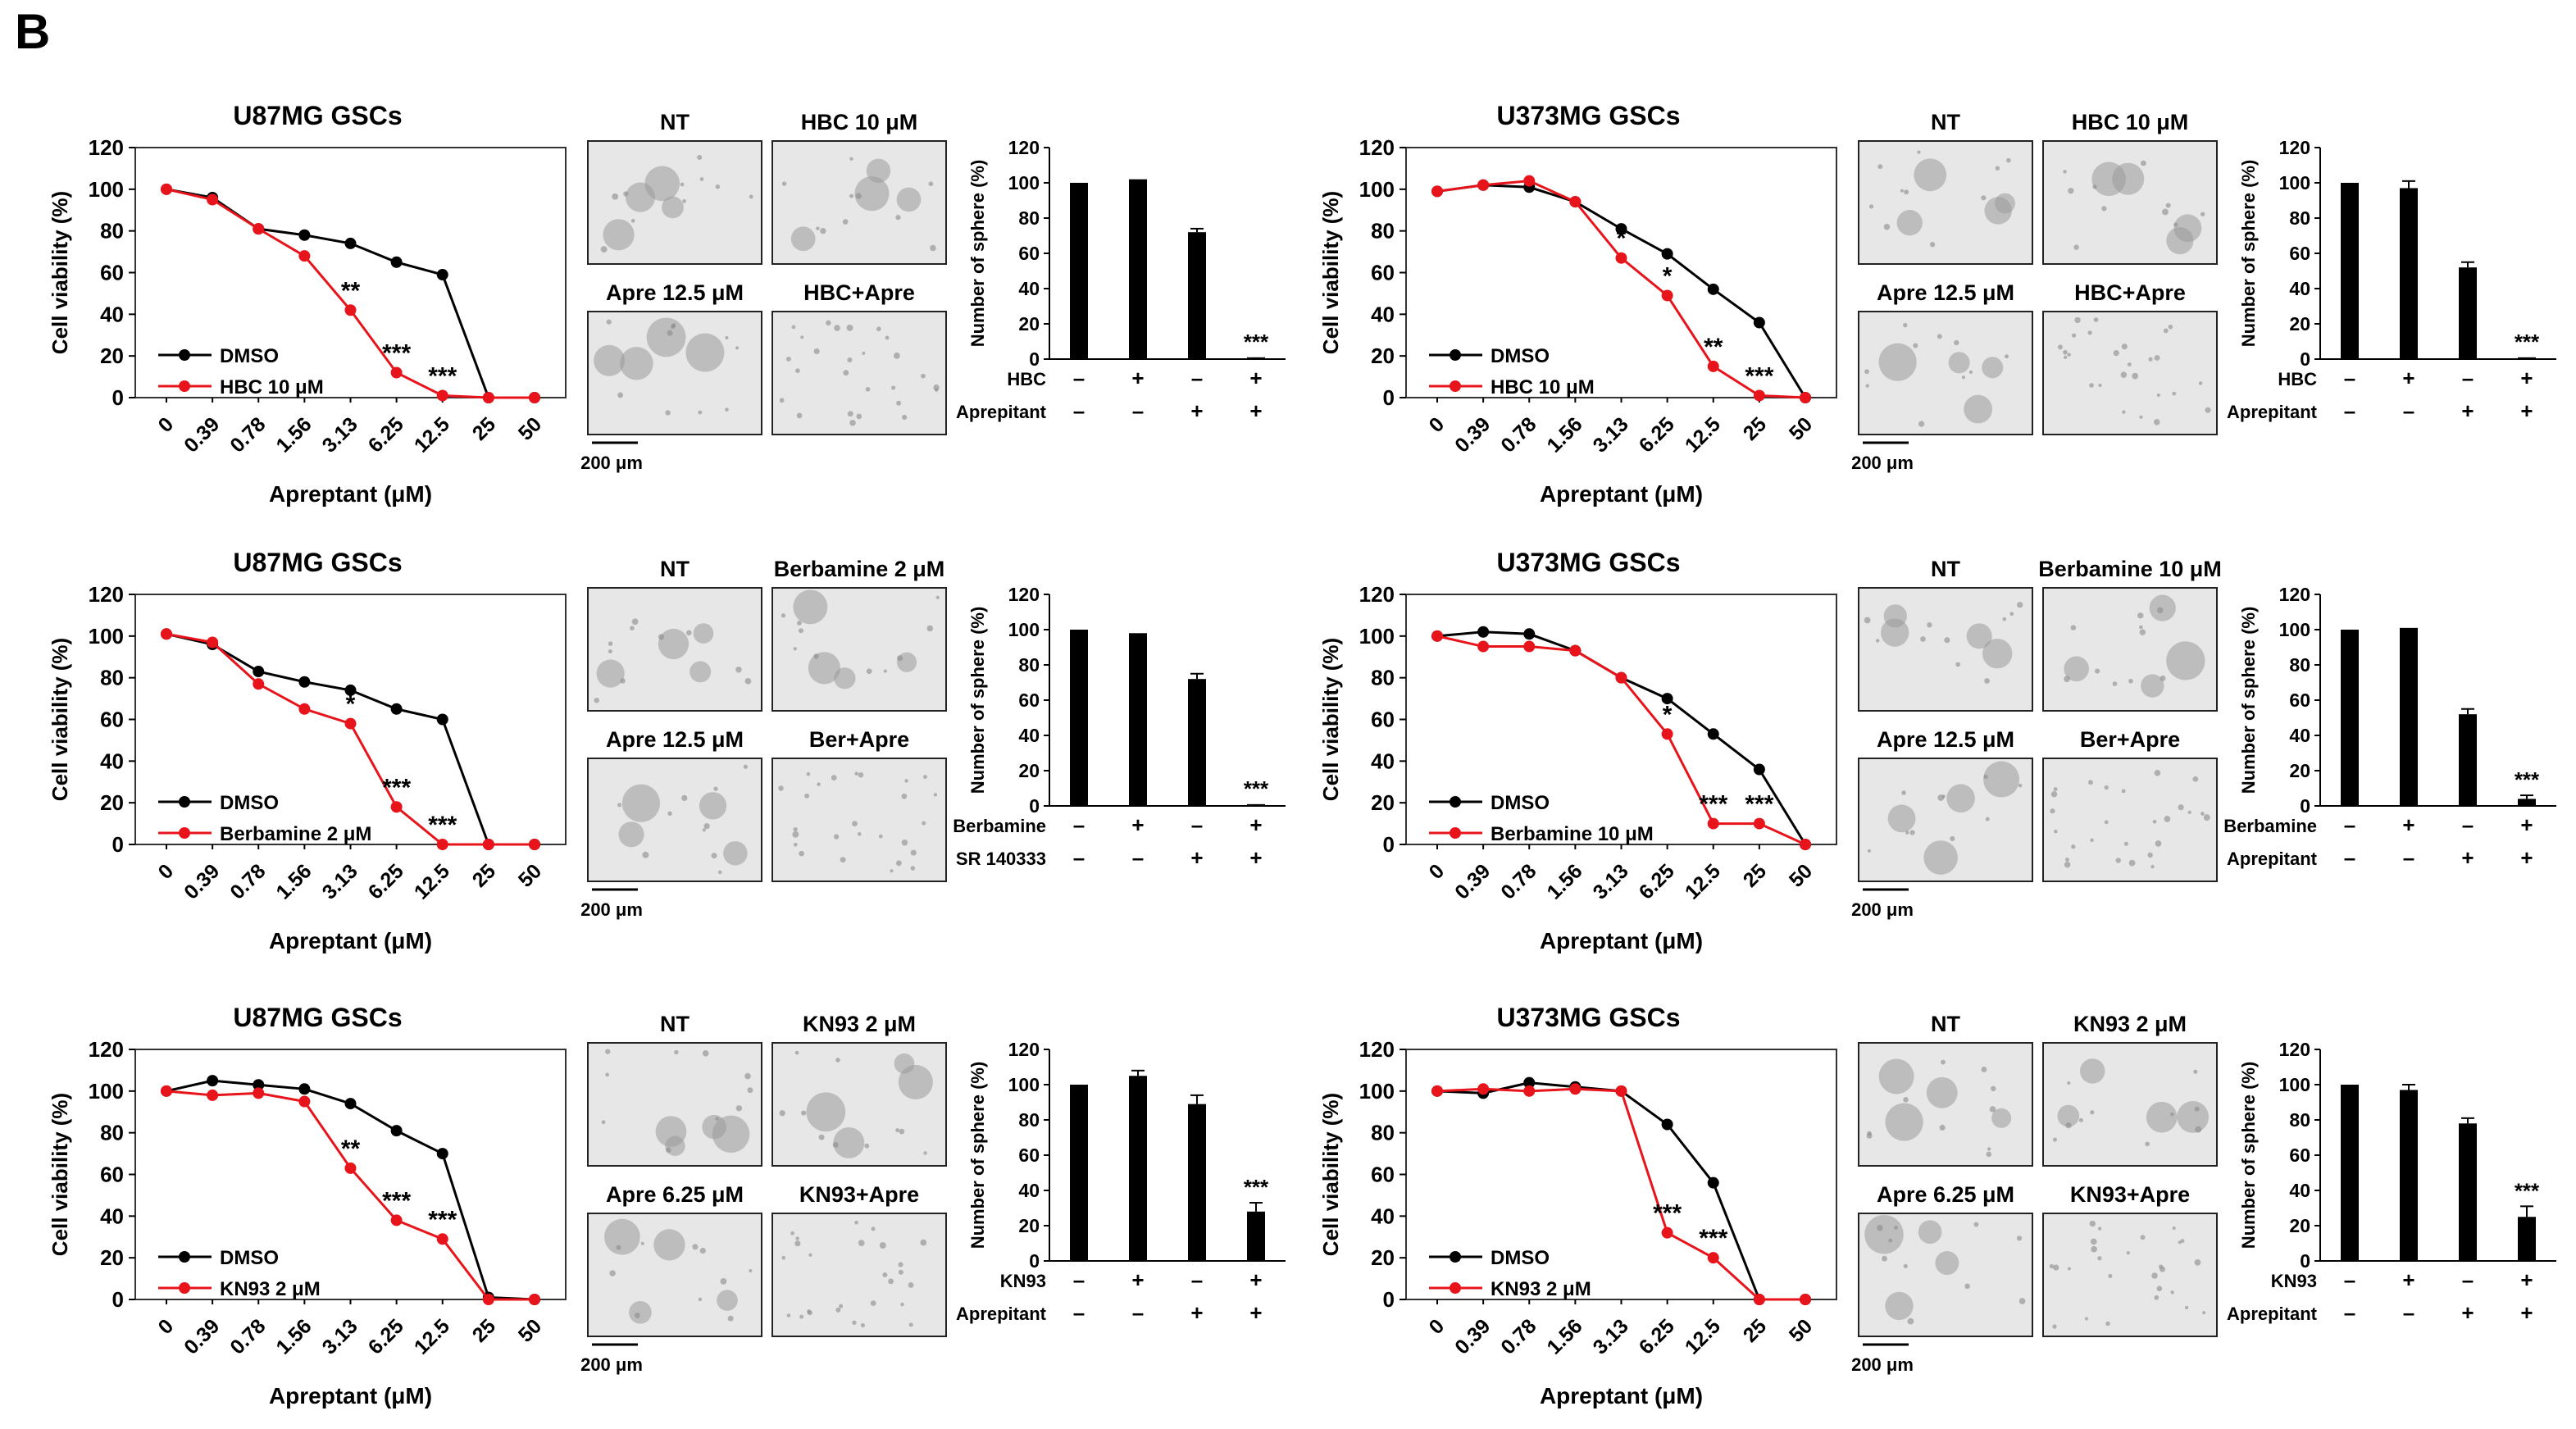 This screenshot has height=1429, width=2576. I want to click on image-label: NT, so click(675, 122).